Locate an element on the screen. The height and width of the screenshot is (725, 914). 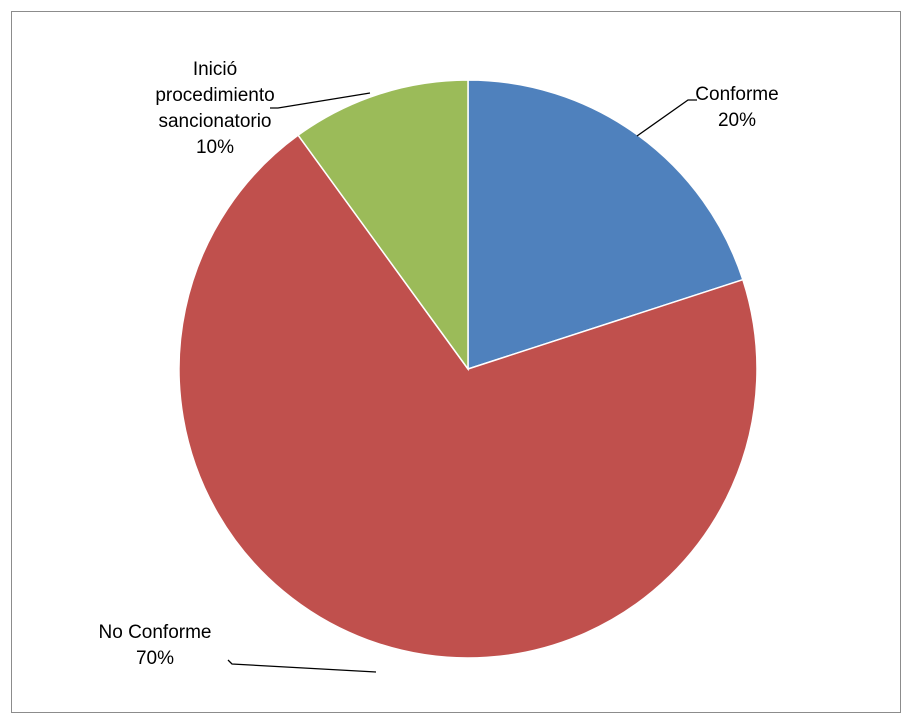
data-label-percent: 70% is located at coordinates (155, 658).